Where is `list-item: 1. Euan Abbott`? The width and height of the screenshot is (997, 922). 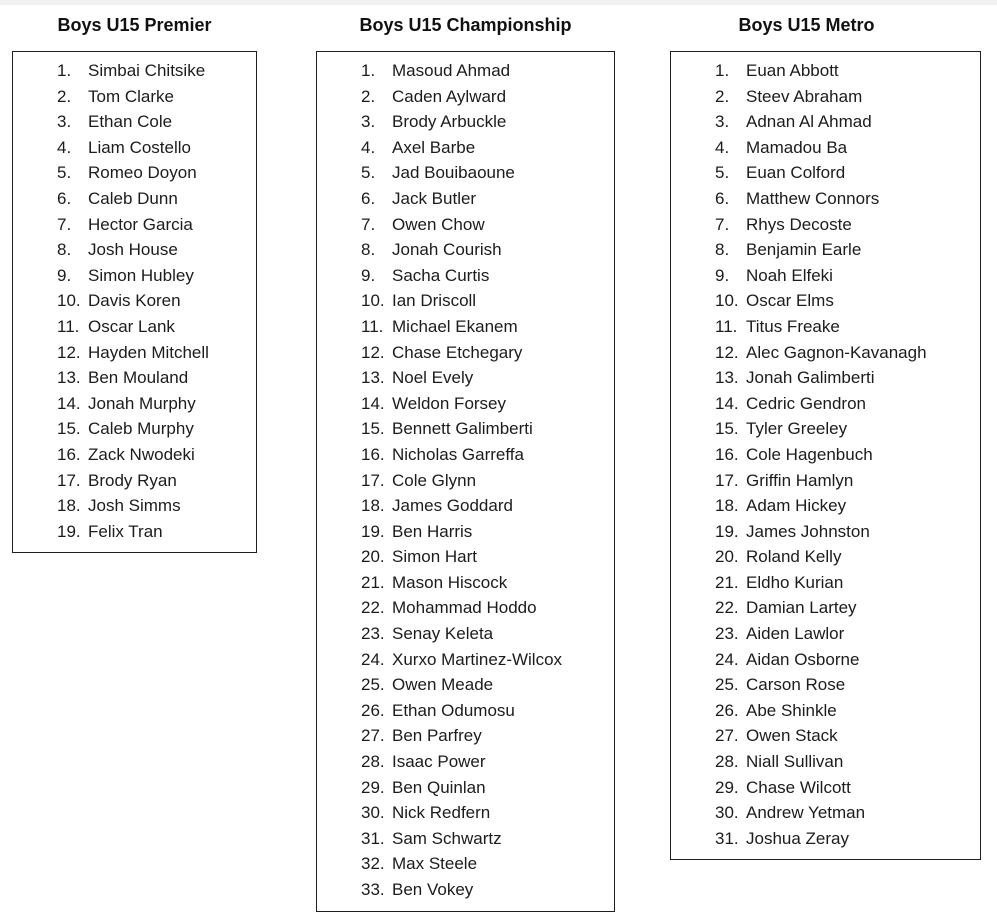 list-item: 1. Euan Abbott is located at coordinates (825, 71).